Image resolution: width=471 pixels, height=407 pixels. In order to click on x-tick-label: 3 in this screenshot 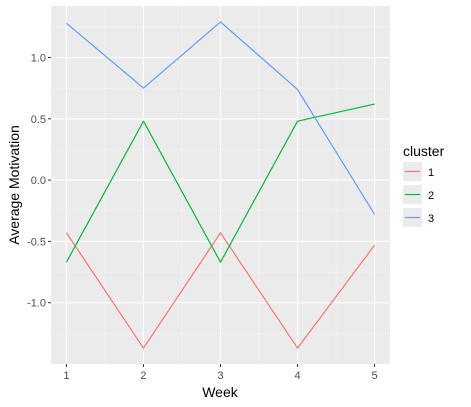, I will do `click(220, 376)`.